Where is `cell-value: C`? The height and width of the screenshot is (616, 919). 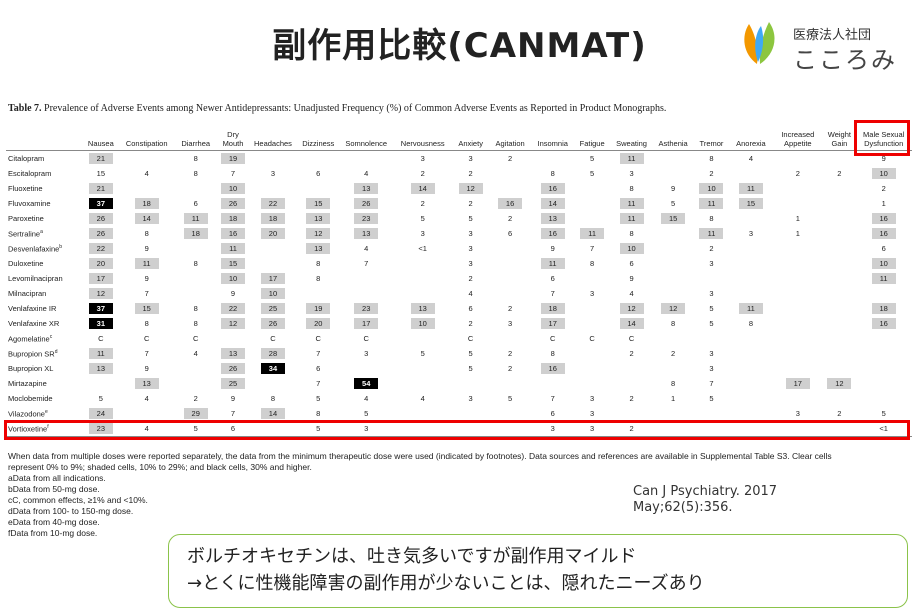 cell-value: C is located at coordinates (318, 338).